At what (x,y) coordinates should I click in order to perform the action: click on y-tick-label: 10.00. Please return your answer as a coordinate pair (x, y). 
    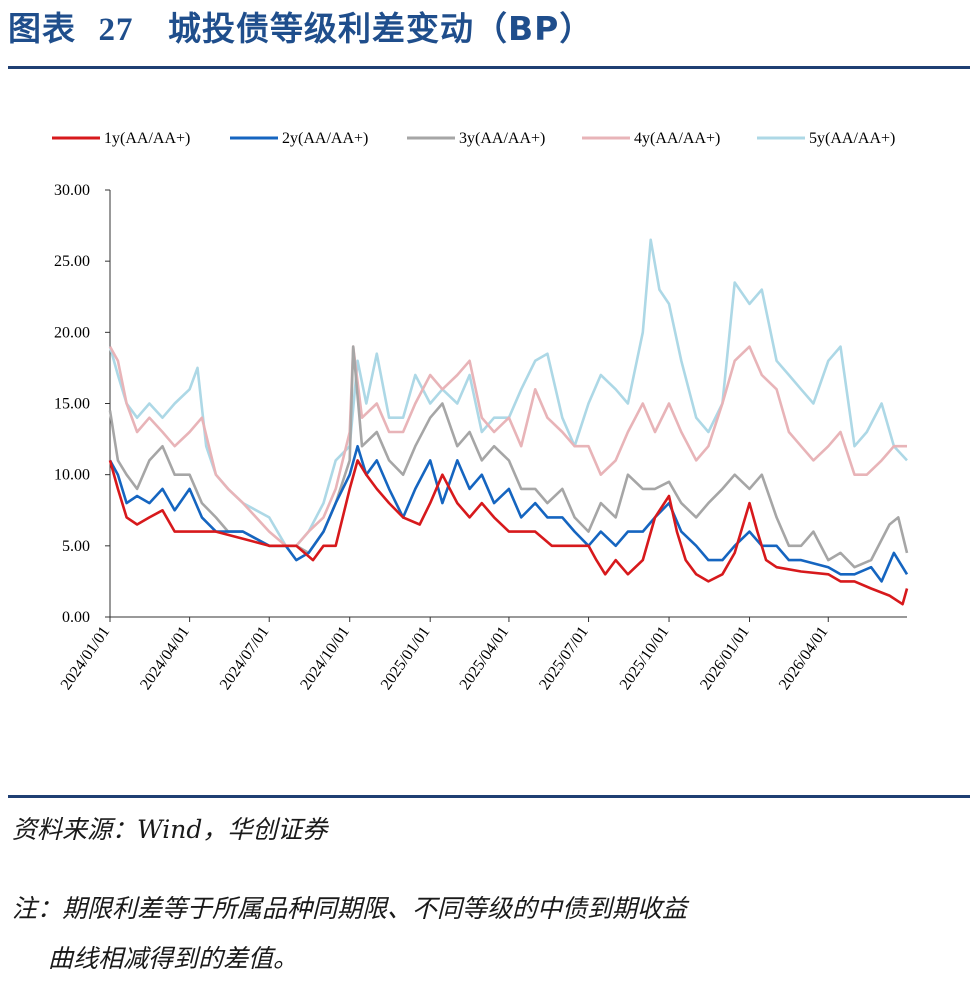
    Looking at the image, I should click on (72, 475).